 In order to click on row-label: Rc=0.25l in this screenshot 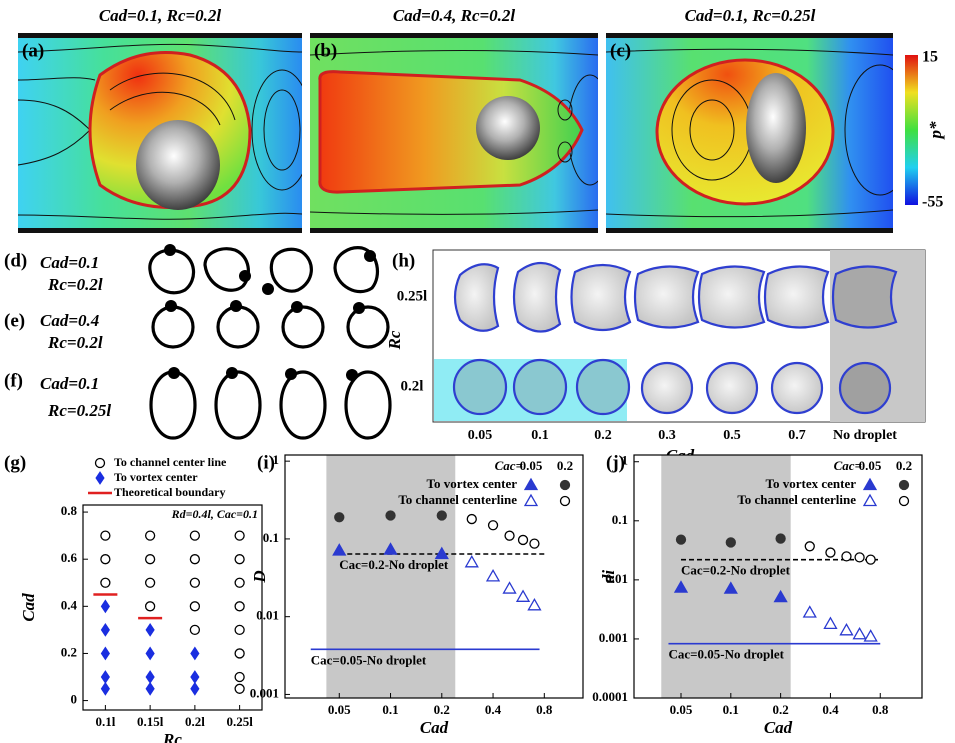, I will do `click(79, 410)`.